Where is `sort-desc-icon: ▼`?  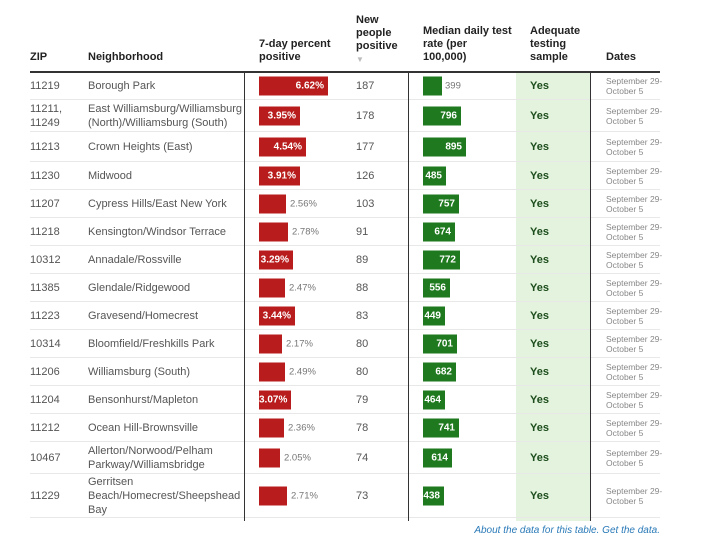 sort-desc-icon: ▼ is located at coordinates (360, 59).